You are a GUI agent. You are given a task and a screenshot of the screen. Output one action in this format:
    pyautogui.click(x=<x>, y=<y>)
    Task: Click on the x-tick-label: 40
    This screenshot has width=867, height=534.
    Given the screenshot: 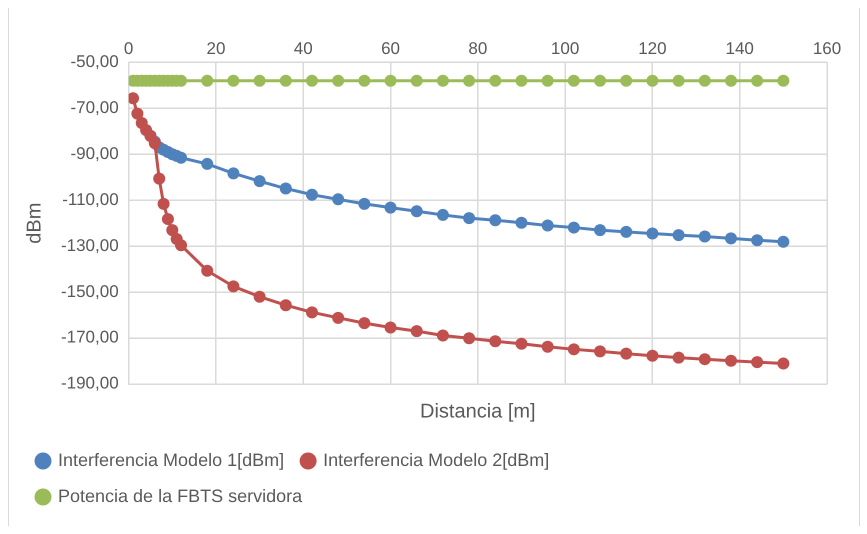 What is the action you would take?
    pyautogui.click(x=303, y=48)
    